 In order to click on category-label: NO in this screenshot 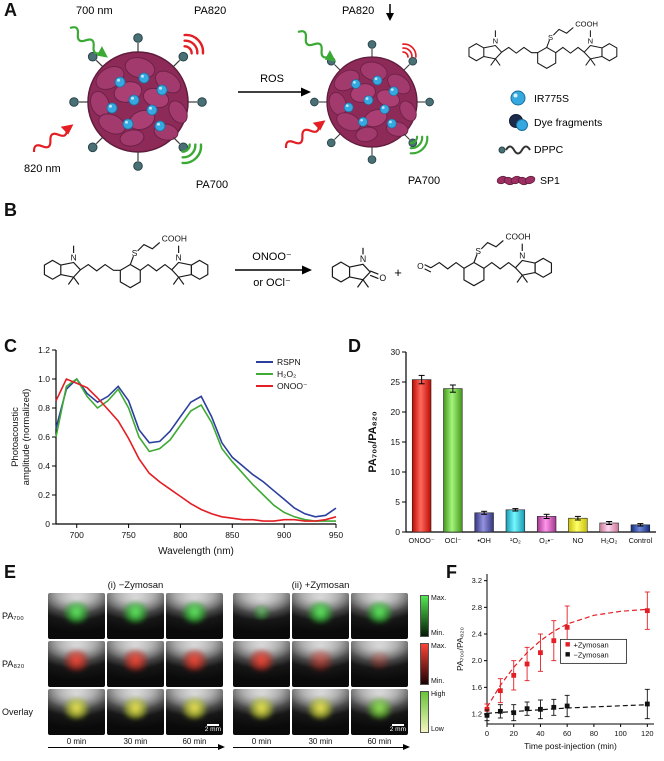, I will do `click(577, 540)`.